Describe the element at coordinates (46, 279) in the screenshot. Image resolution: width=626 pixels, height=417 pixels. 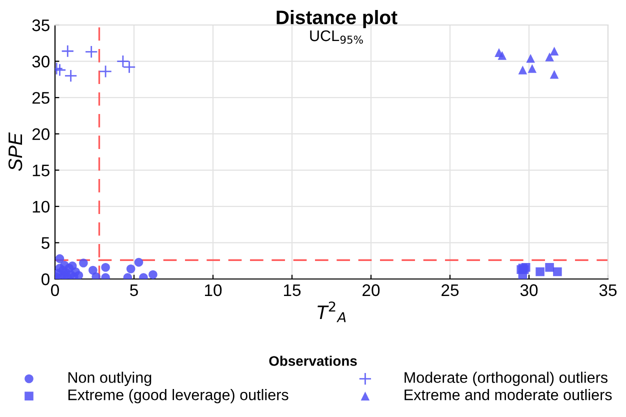
I see `y-tick-label: 0` at that location.